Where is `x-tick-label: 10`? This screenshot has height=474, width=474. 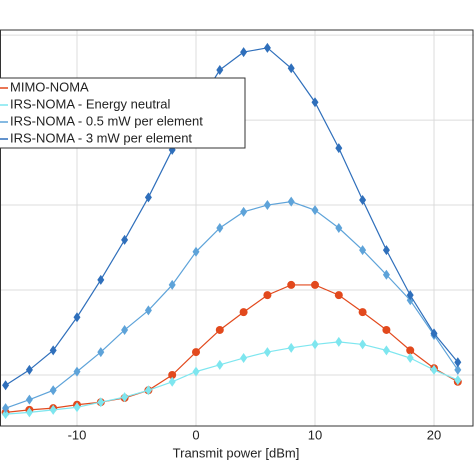 x-tick-label: 10 is located at coordinates (315, 434).